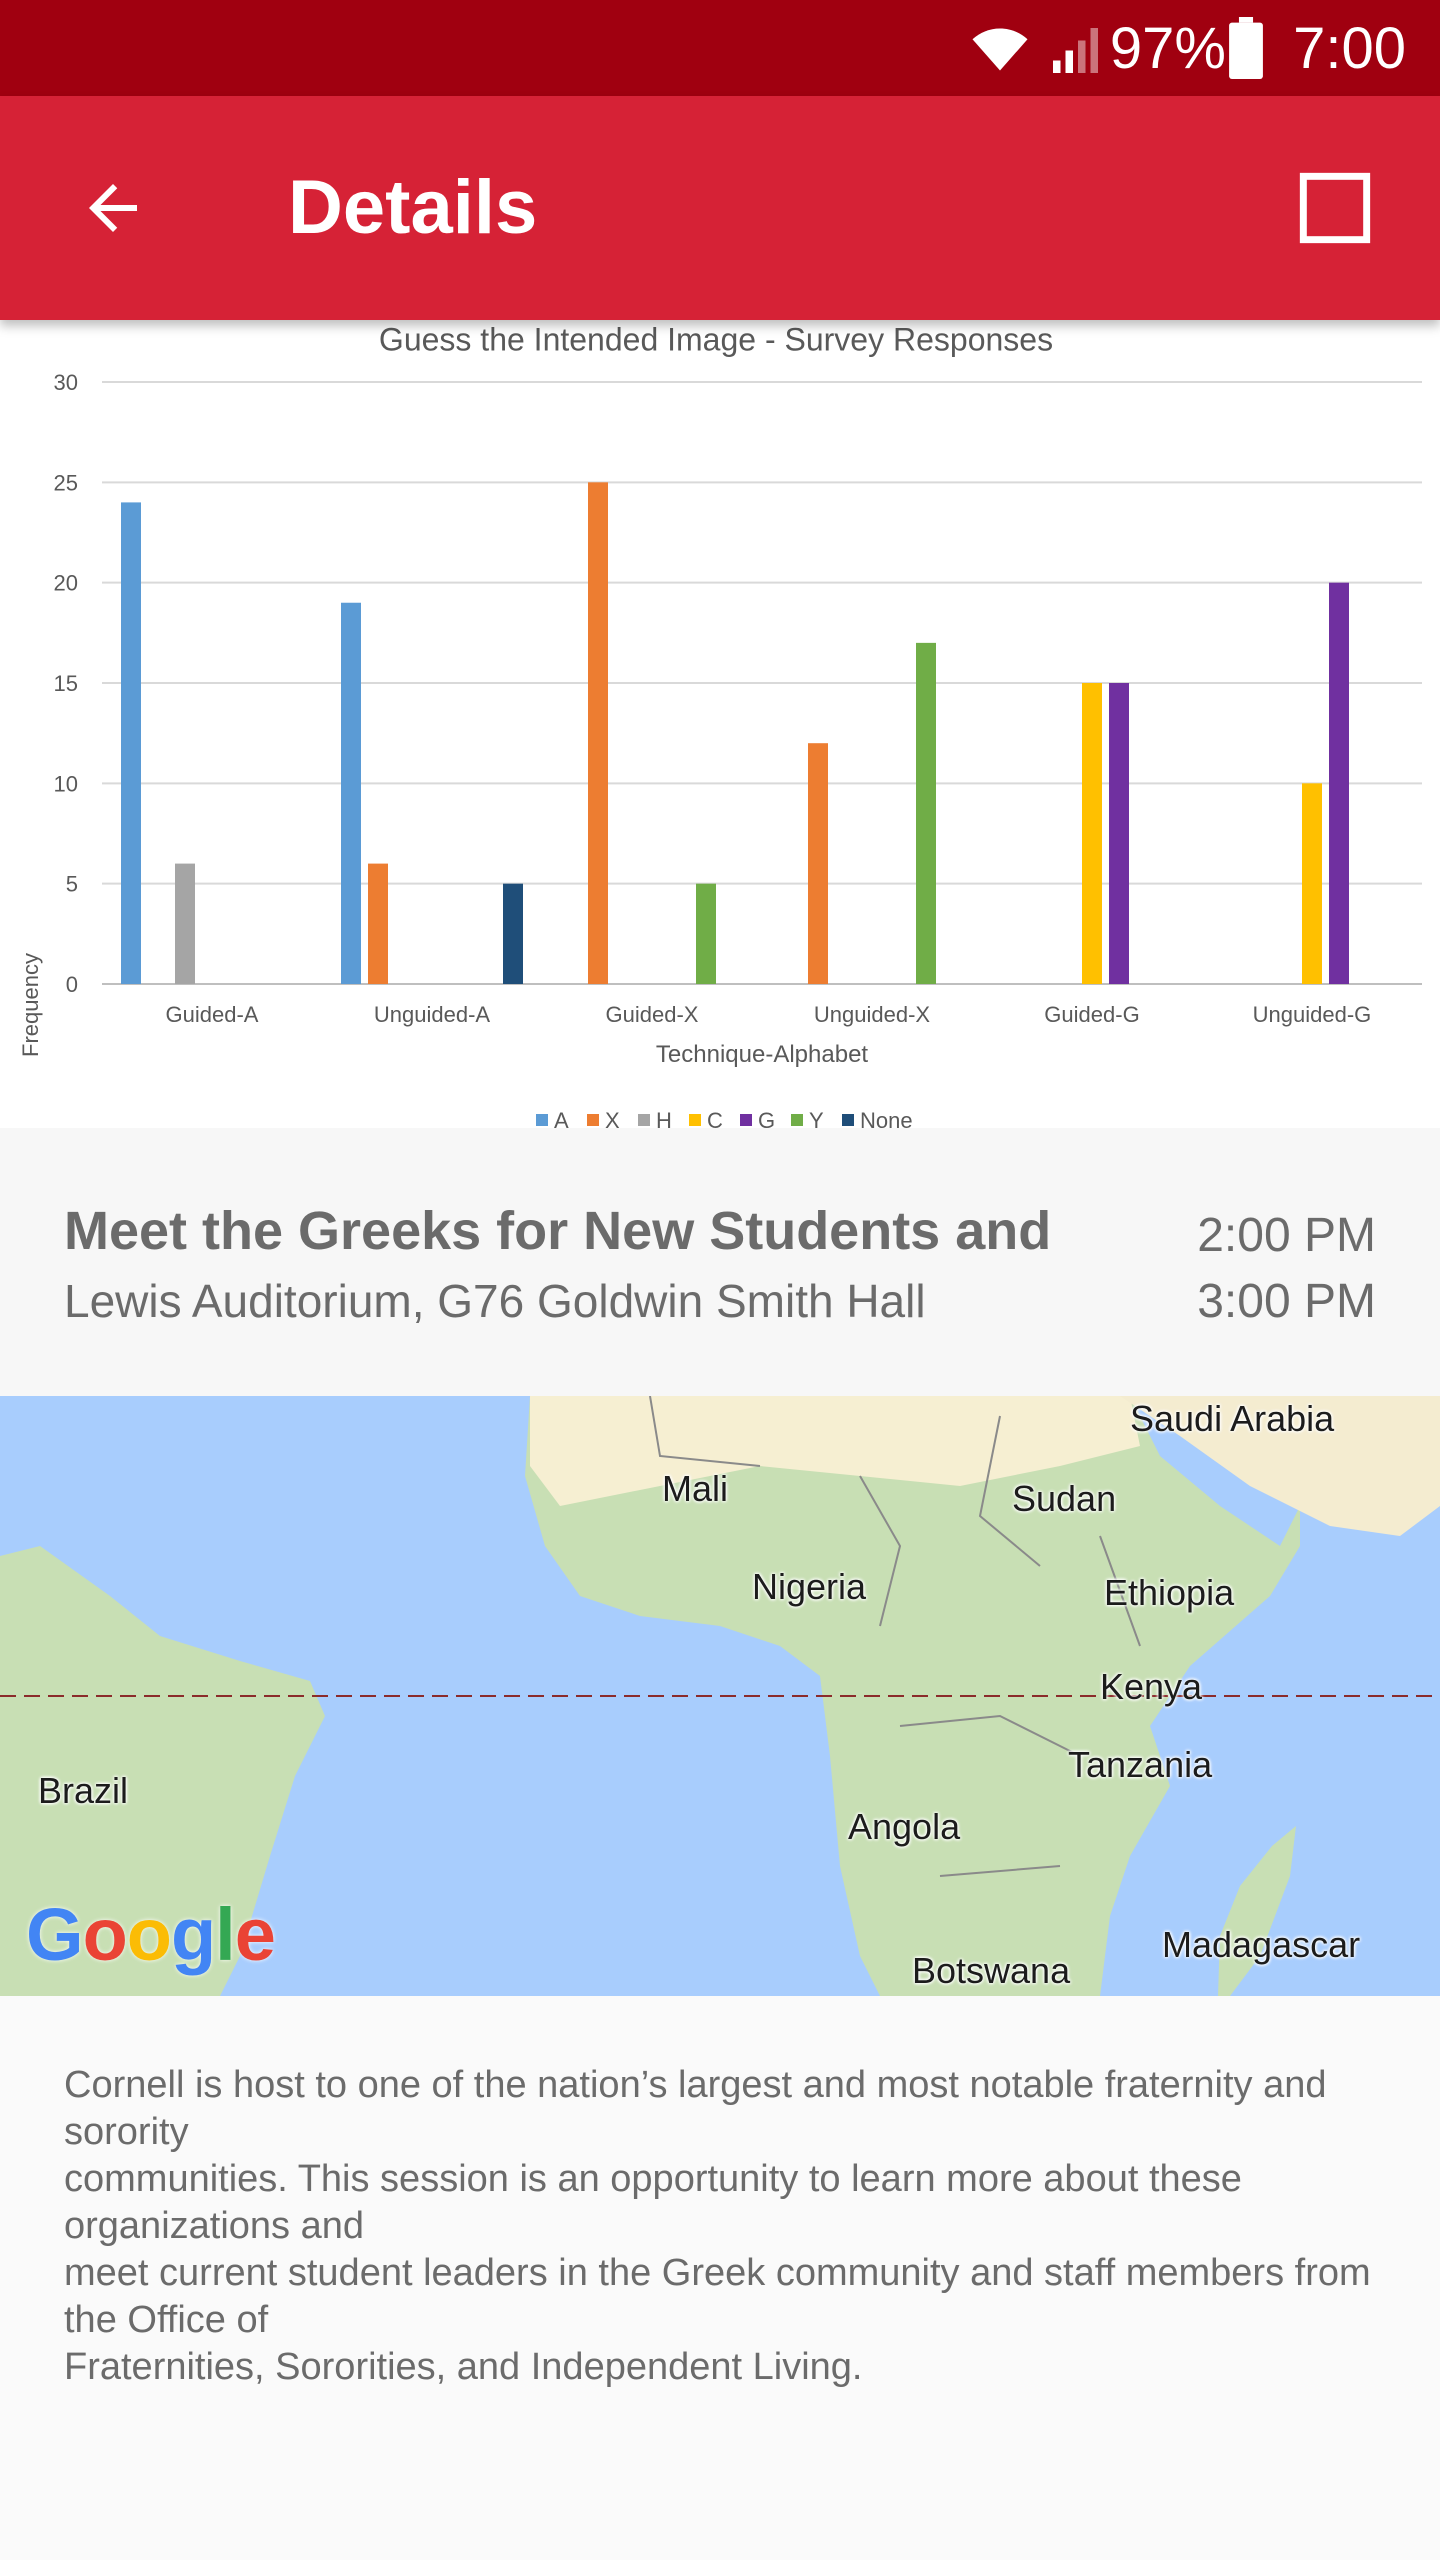 This screenshot has height=2560, width=1440. Describe the element at coordinates (816, 1118) in the screenshot. I see `chart-legend-label: Y` at that location.